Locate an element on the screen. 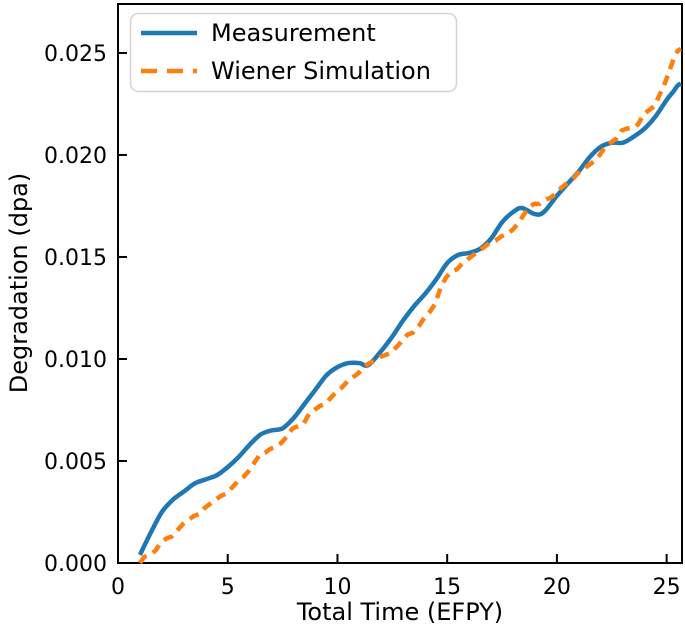 This screenshot has width=685, height=631. x-tick-label: 5 is located at coordinates (228, 587).